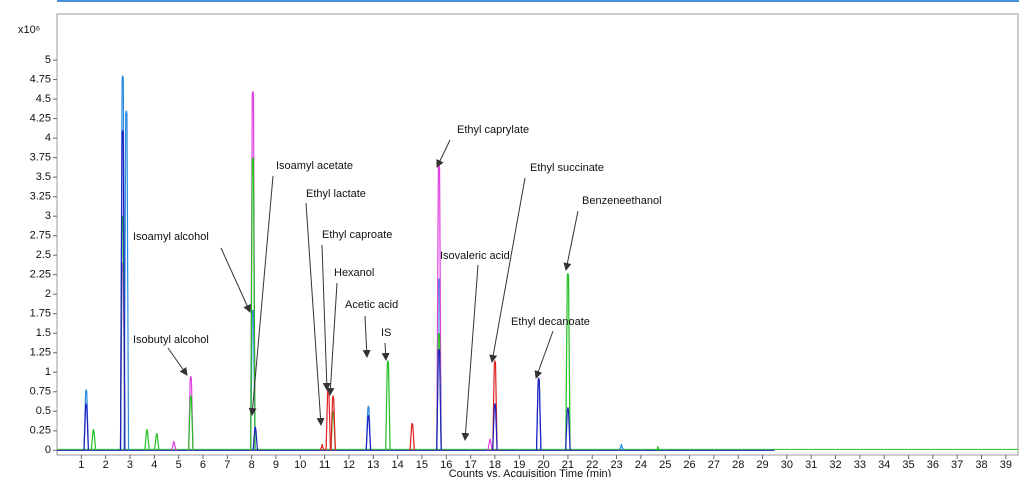  I want to click on y-tick-label: 2.25, so click(40, 275).